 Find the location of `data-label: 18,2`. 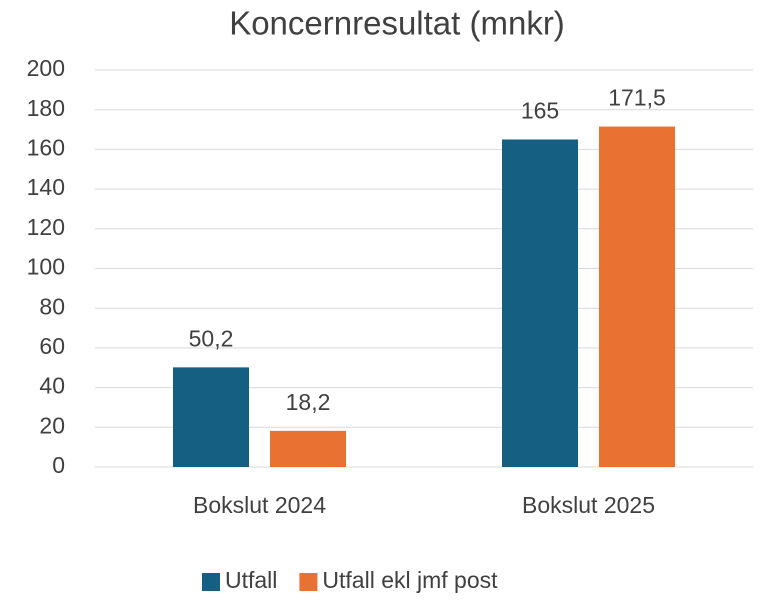

data-label: 18,2 is located at coordinates (308, 402).